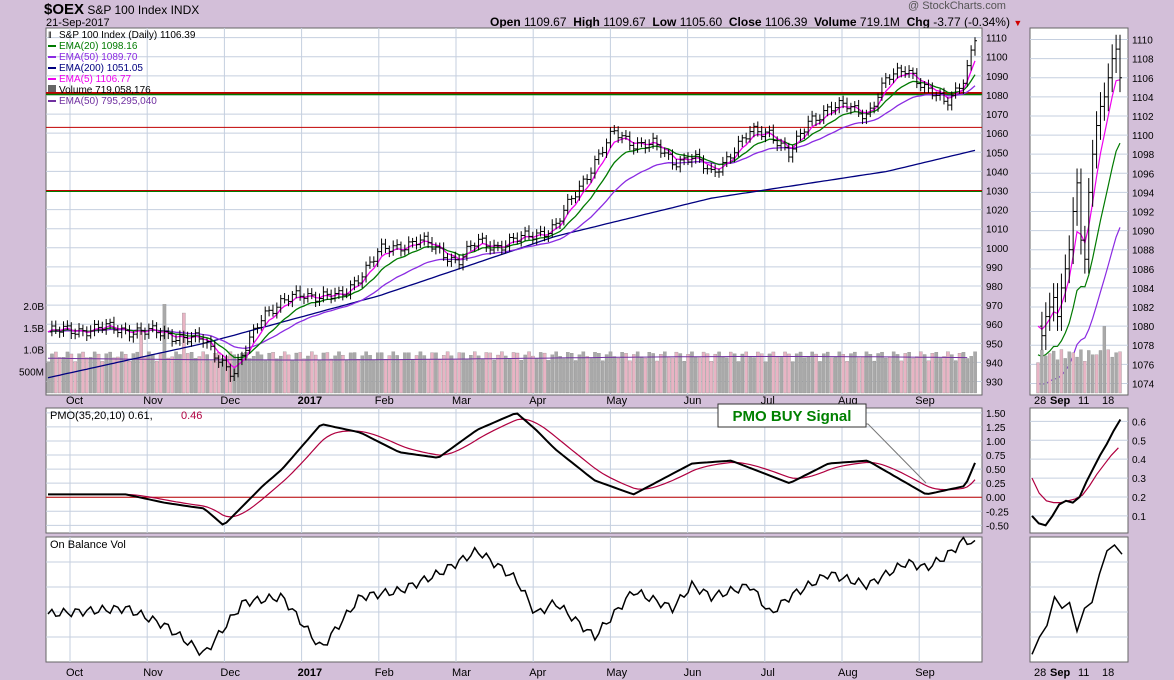 Image resolution: width=1174 pixels, height=680 pixels. Describe the element at coordinates (997, 526) in the screenshot. I see `pmo-tick-label: -0.50` at that location.